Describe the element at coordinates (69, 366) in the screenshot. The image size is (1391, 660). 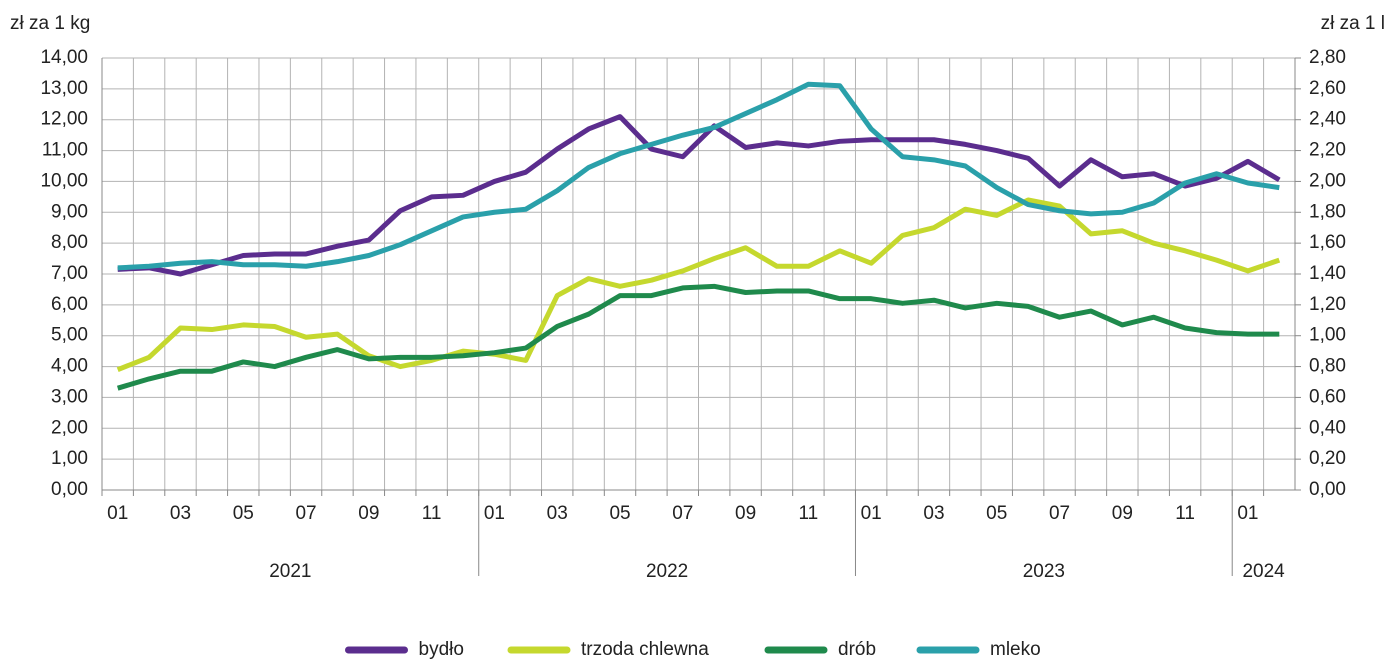
I see `y-tick-label: 4,00` at that location.